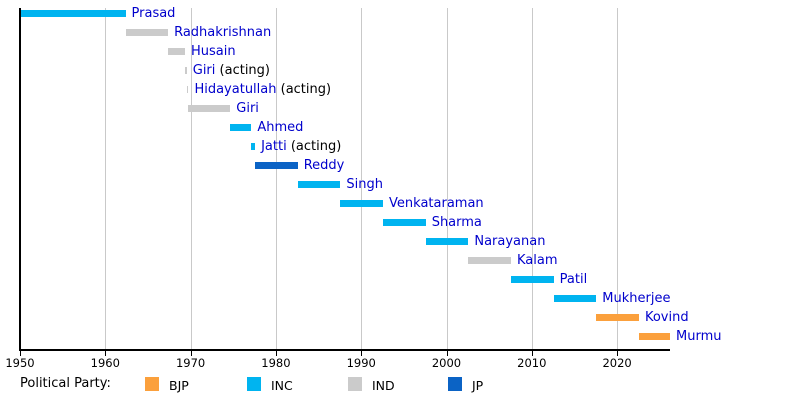 The image size is (800, 400). What do you see at coordinates (276, 363) in the screenshot?
I see `tick-label-1980: 1980` at bounding box center [276, 363].